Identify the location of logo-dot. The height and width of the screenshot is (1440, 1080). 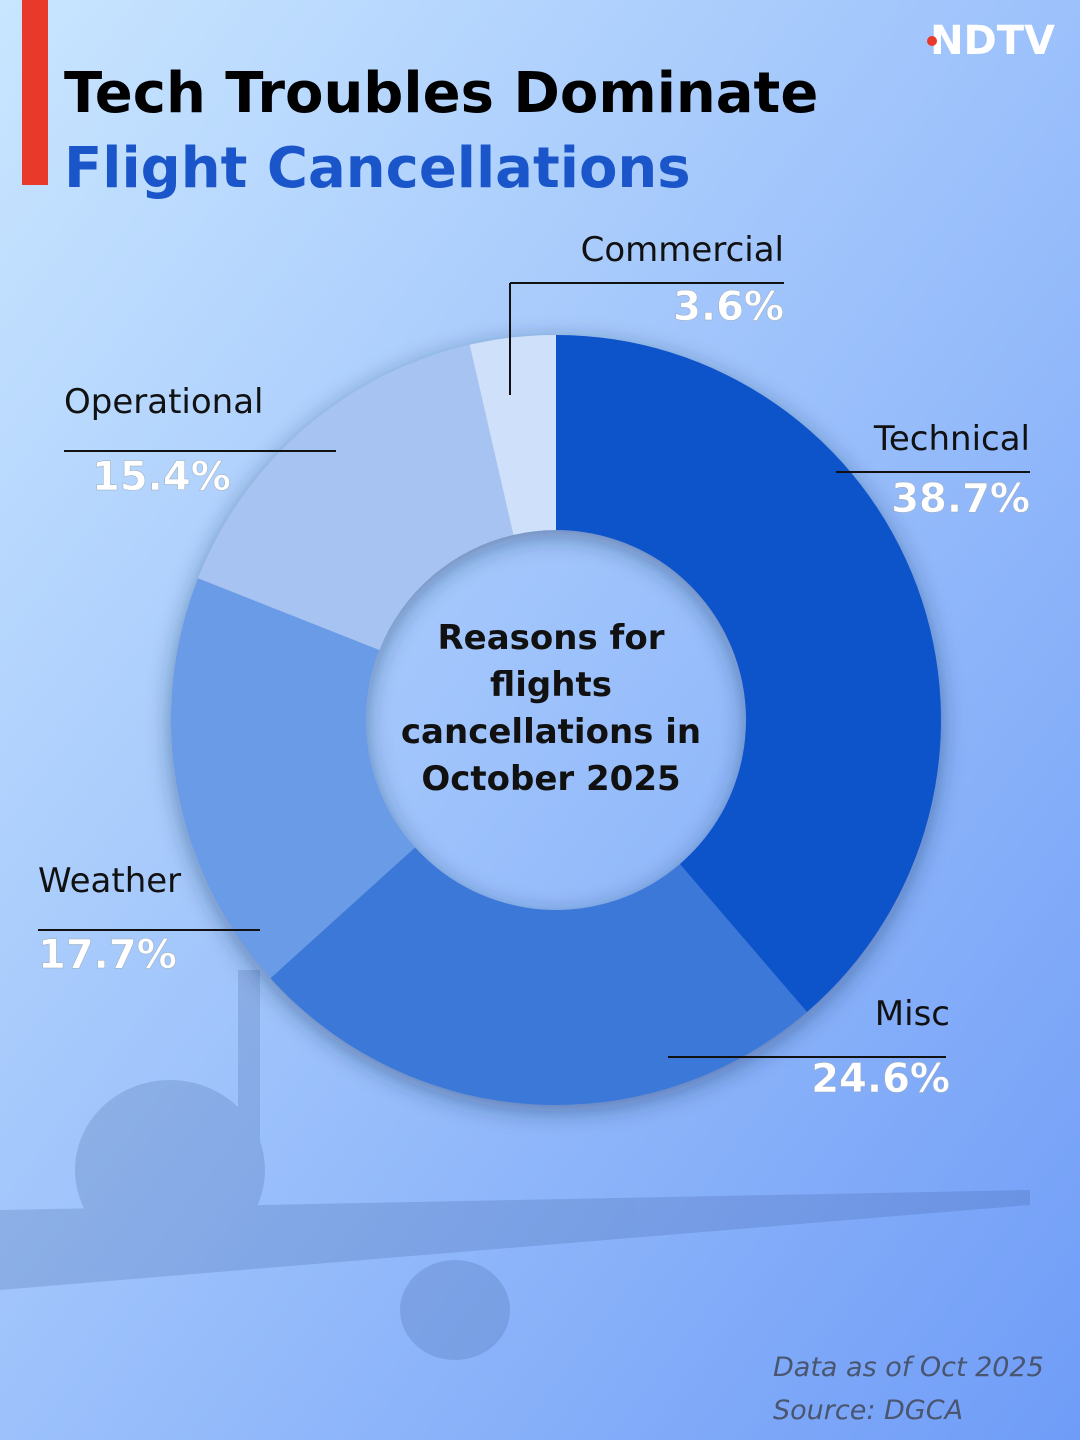
(932, 41).